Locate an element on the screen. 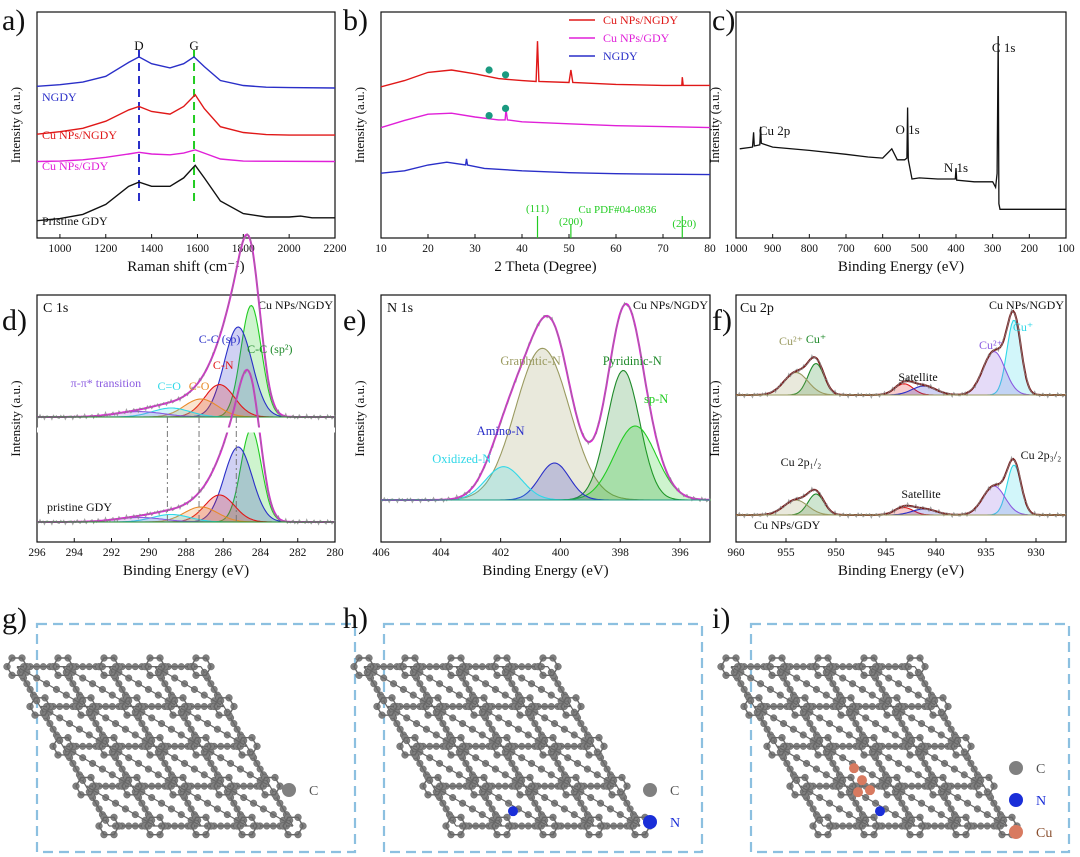 This screenshot has height=857, width=1080. component-label: Cu⁺ is located at coordinates (816, 339).